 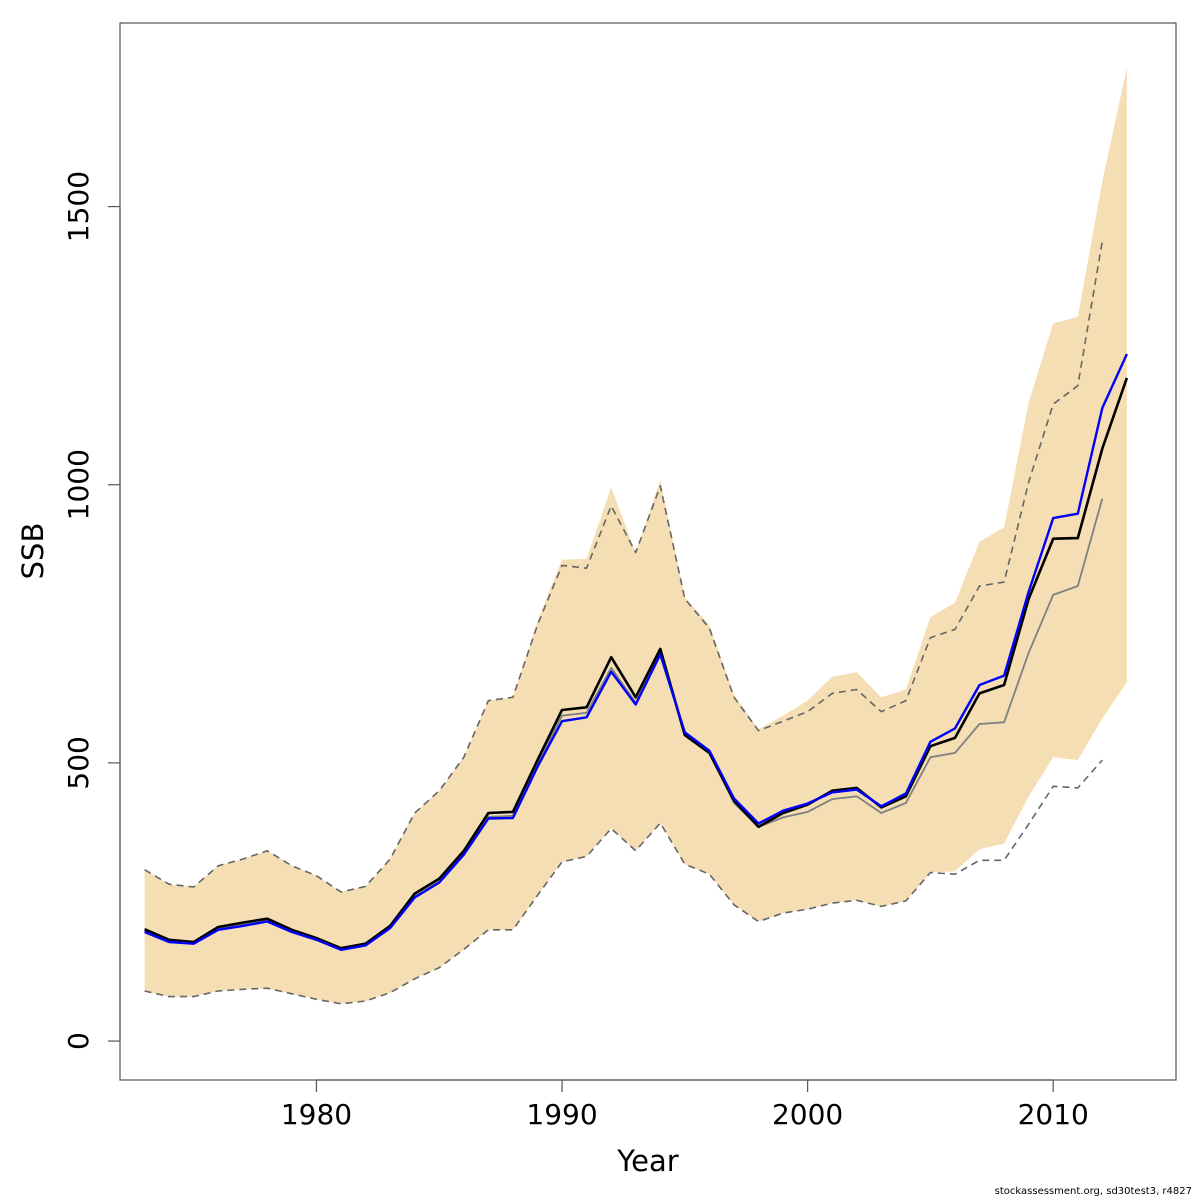 What do you see at coordinates (647, 1161) in the screenshot?
I see `x-axis-title: Year` at bounding box center [647, 1161].